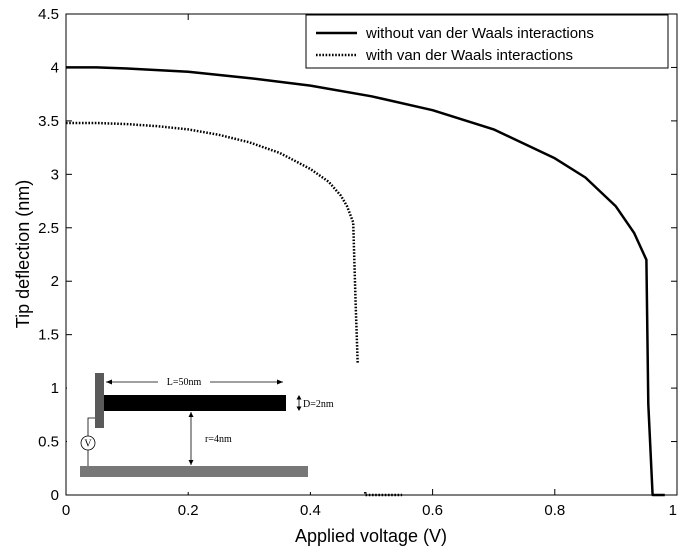 The image size is (679, 549). Describe the element at coordinates (371, 536) in the screenshot. I see `x-axis-label: Applied voltage (V)` at that location.